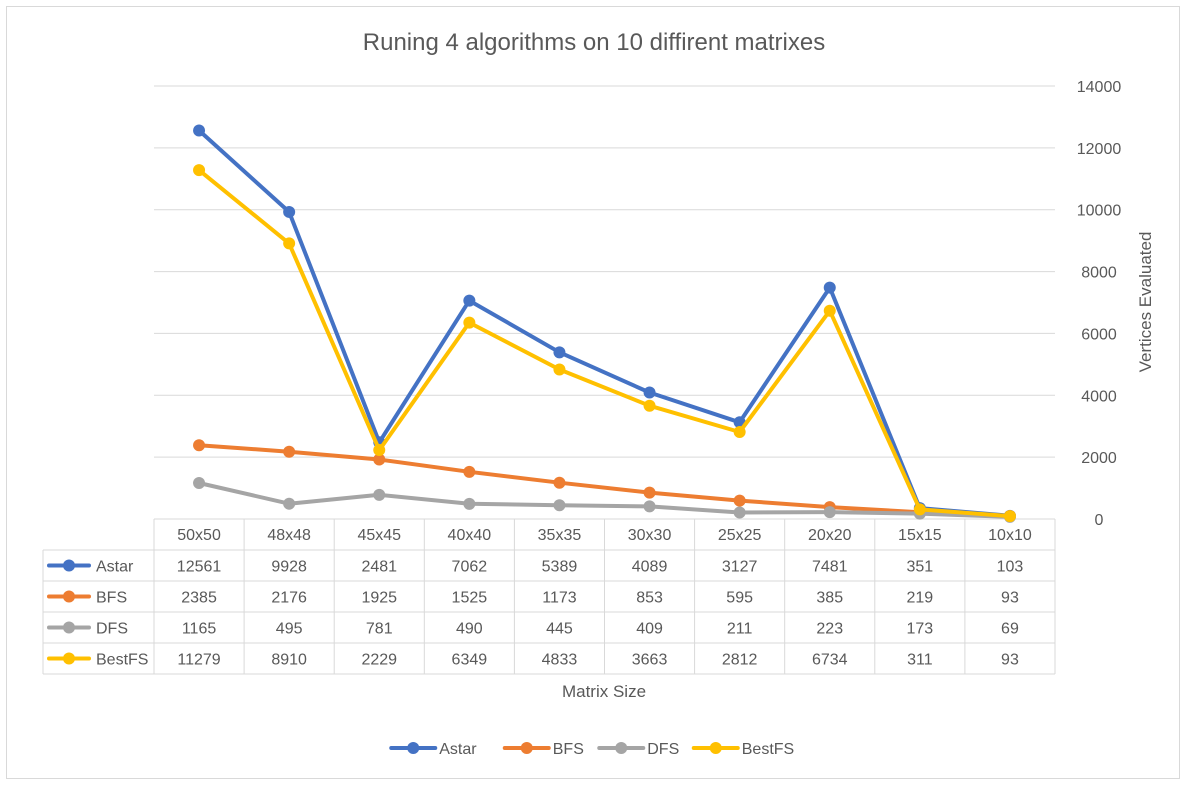 This screenshot has width=1188, height=787. Describe the element at coordinates (663, 749) in the screenshot. I see `legend-label: DFS` at that location.